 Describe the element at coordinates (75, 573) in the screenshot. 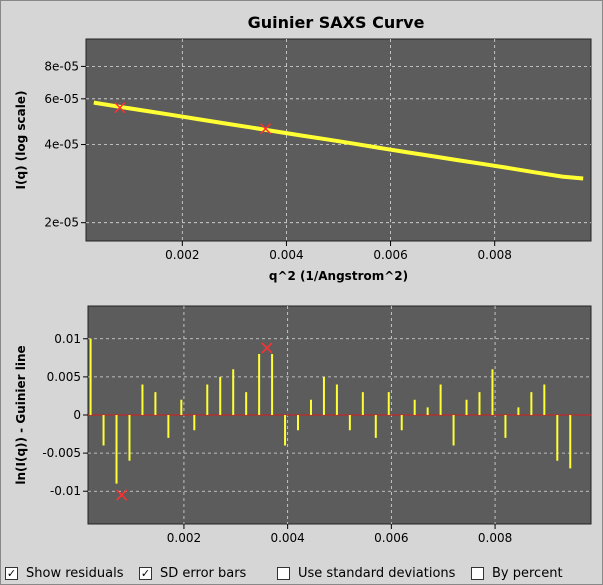

I see `checkbox-label: Show residuals` at that location.